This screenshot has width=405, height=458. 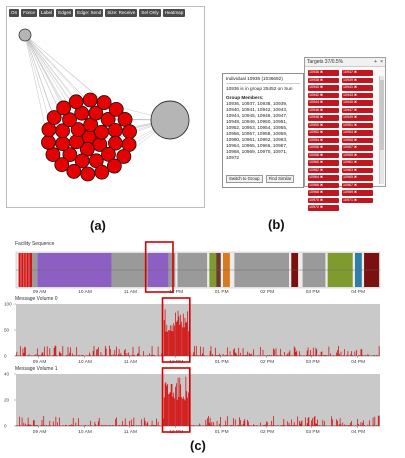 I want to click on target-tag: 10961 ✖, so click(x=357, y=163).